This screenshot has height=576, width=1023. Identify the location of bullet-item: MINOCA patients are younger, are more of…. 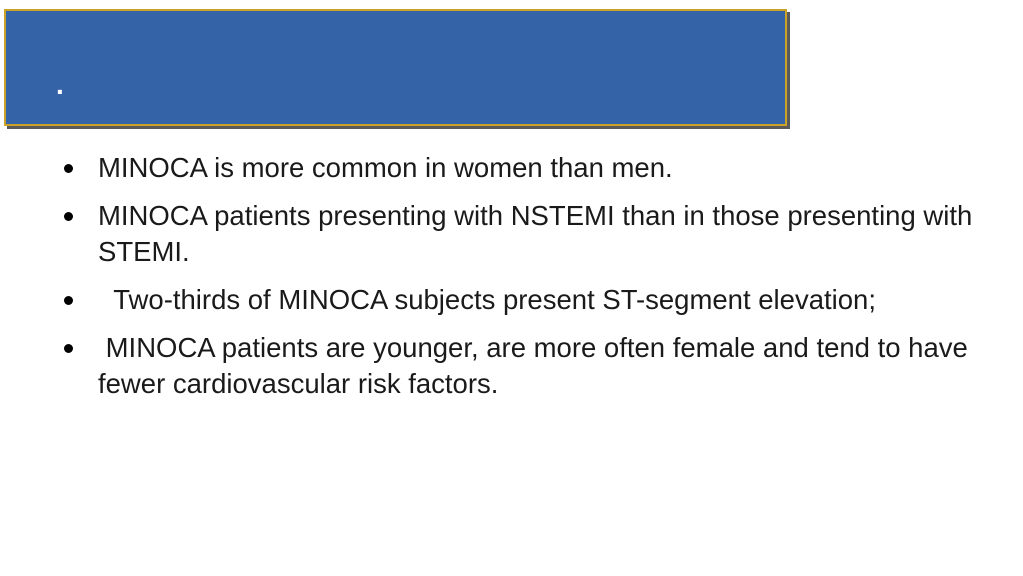
(524, 366).